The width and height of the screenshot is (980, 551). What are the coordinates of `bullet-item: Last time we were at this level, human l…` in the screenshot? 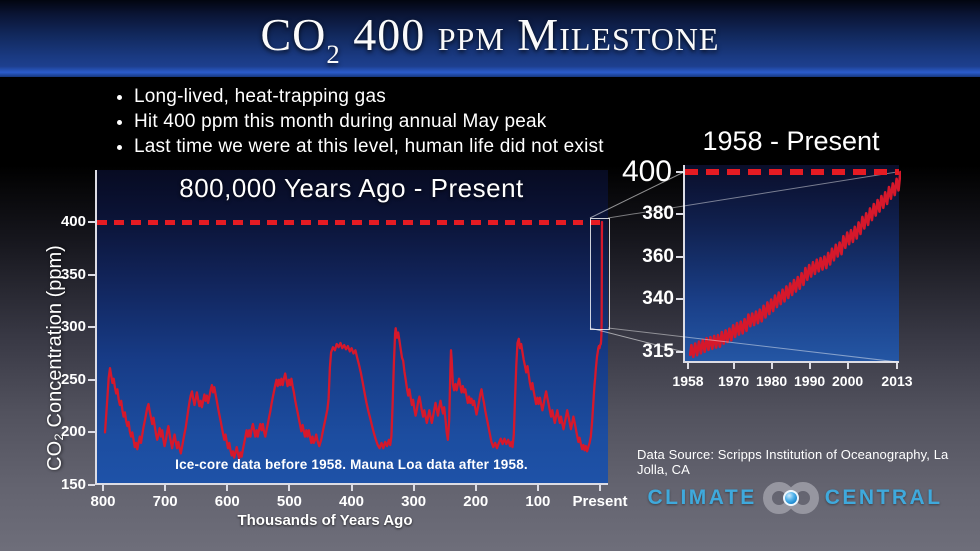 It's located at (369, 146).